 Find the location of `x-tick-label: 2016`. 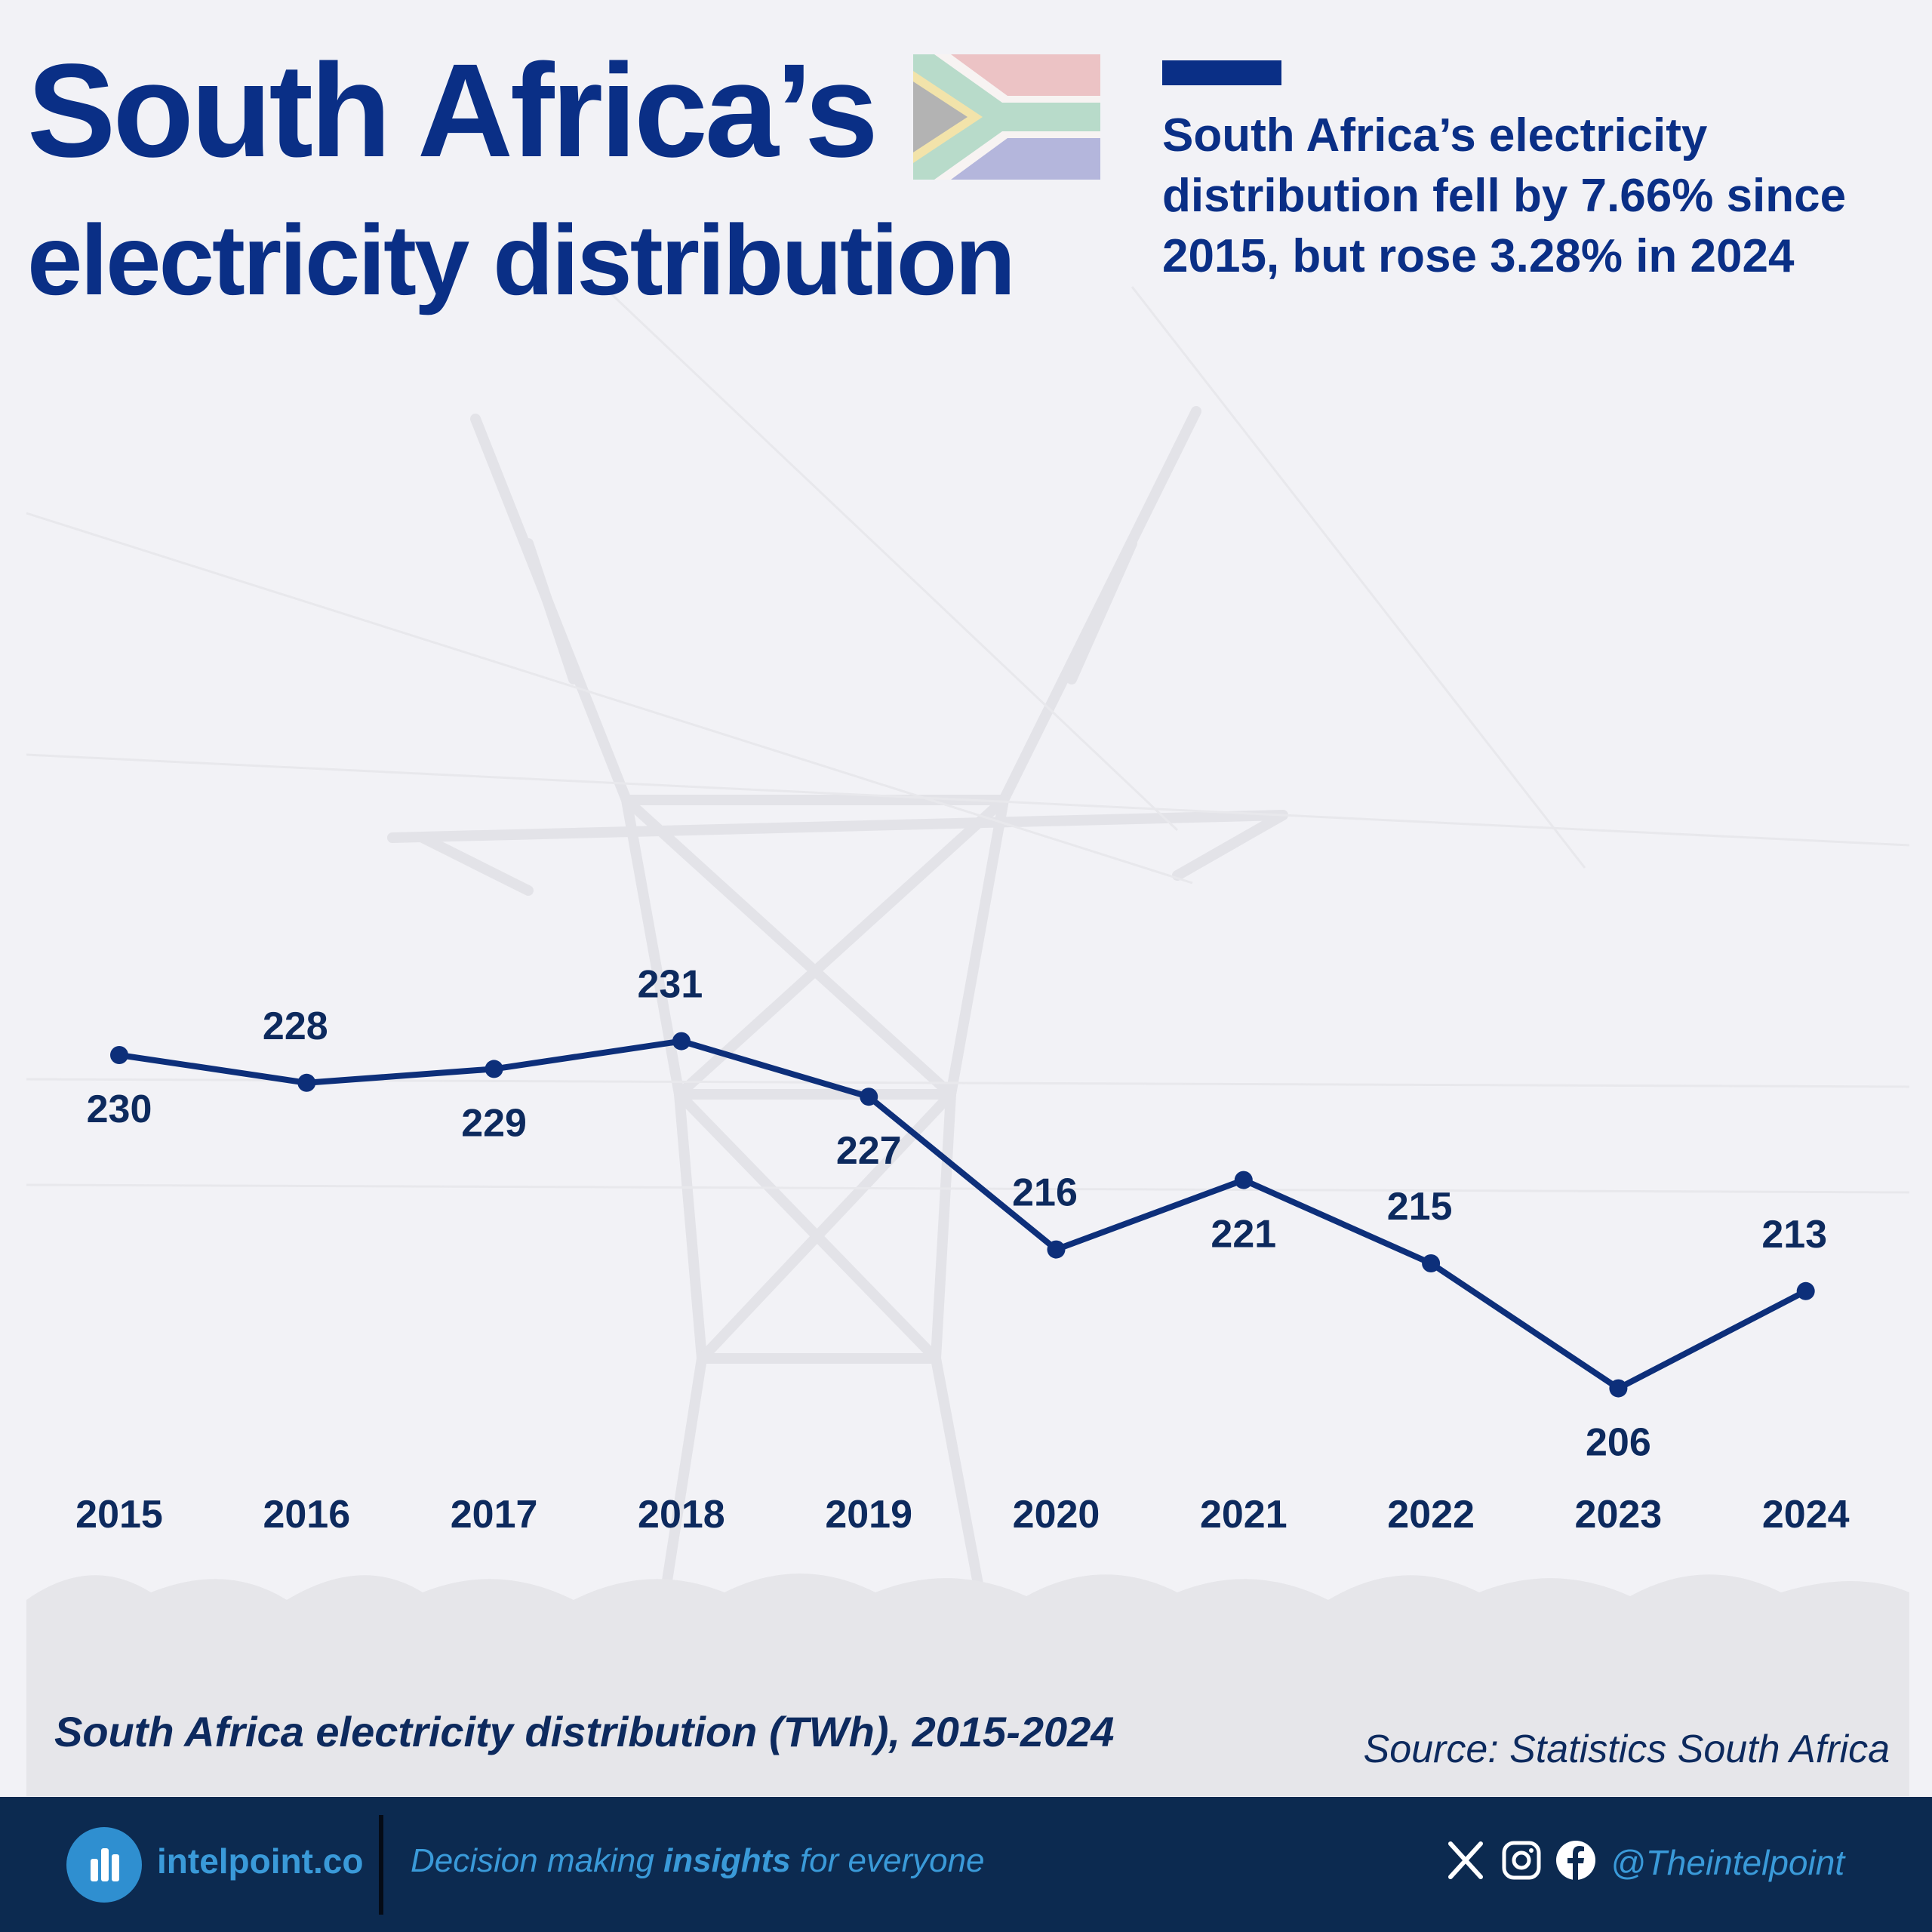

x-tick-label: 2016 is located at coordinates (306, 1515).